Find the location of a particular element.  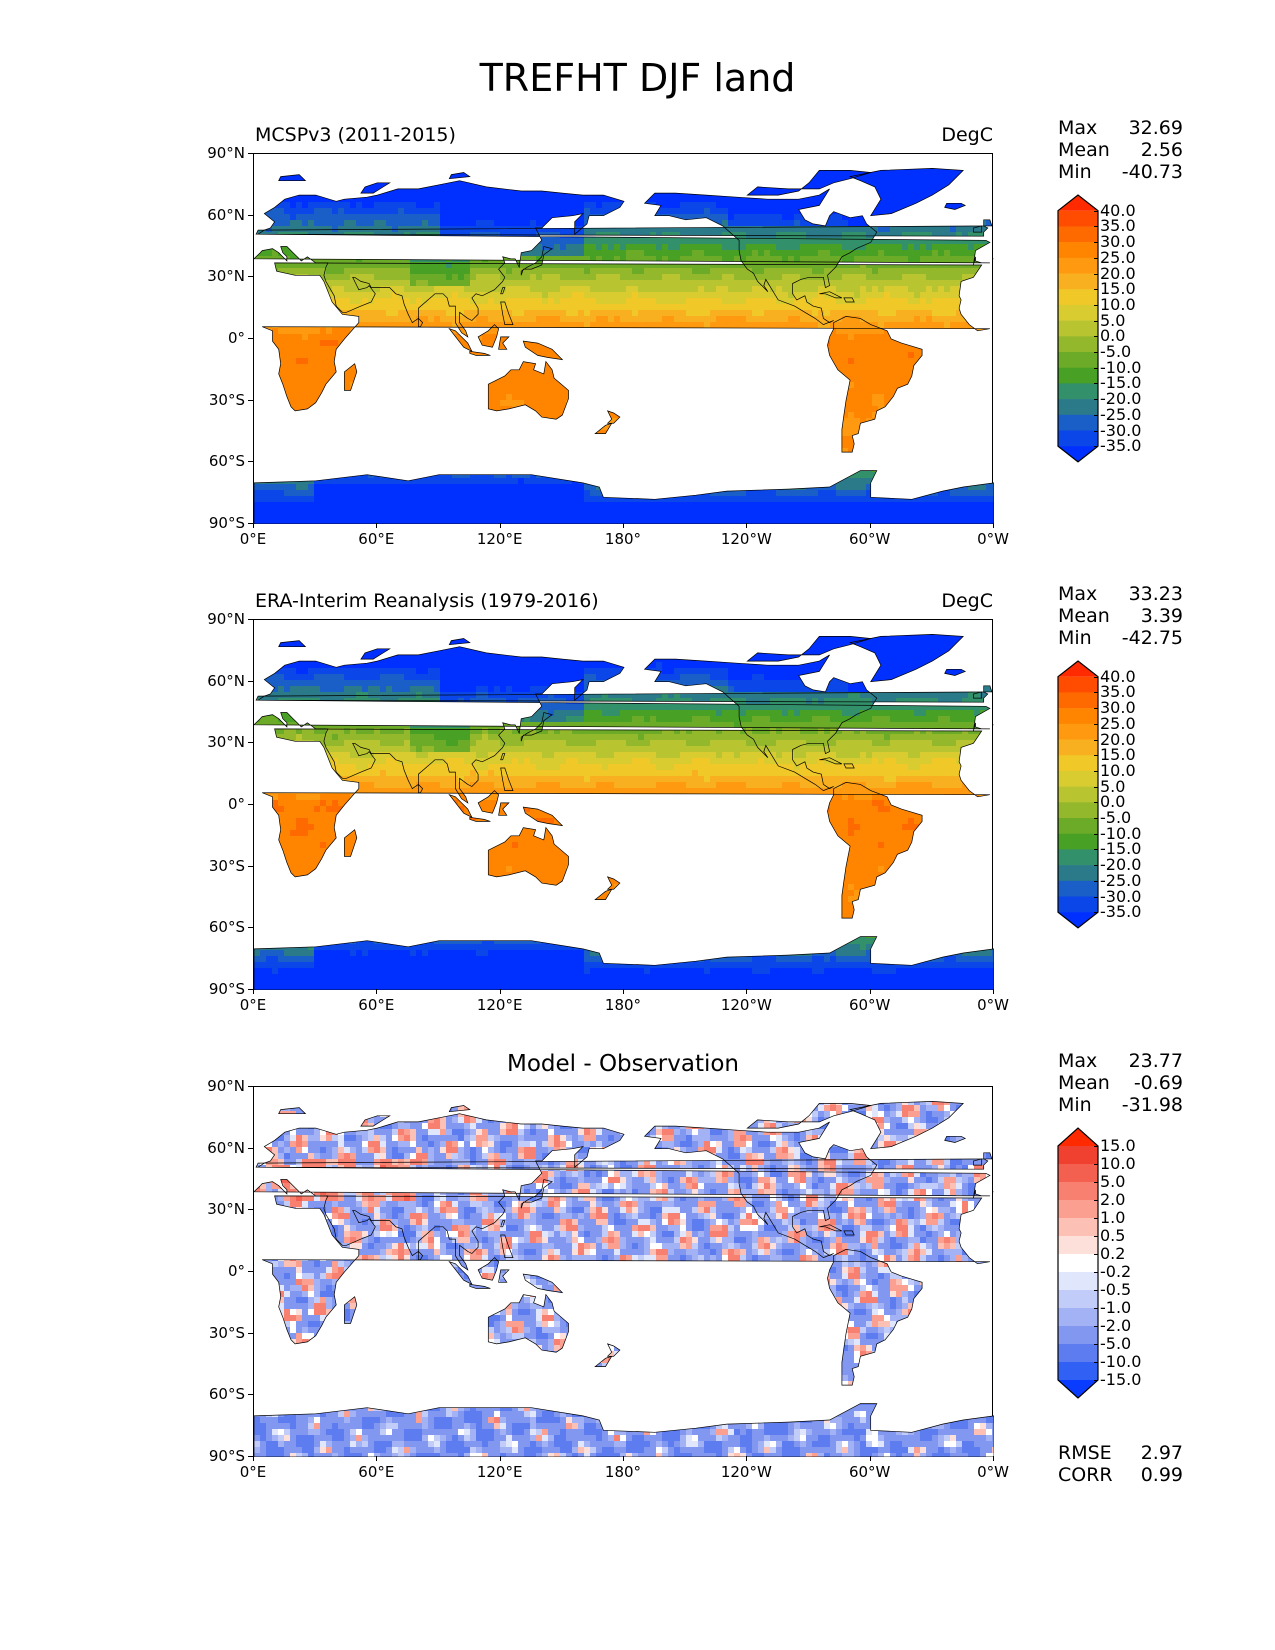

colorbar-tick-label: -1.0 is located at coordinates (1115, 1308).